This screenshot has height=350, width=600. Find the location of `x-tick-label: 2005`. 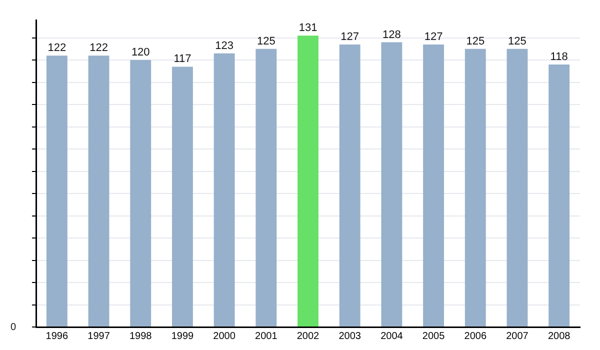

x-tick-label: 2005 is located at coordinates (434, 336).